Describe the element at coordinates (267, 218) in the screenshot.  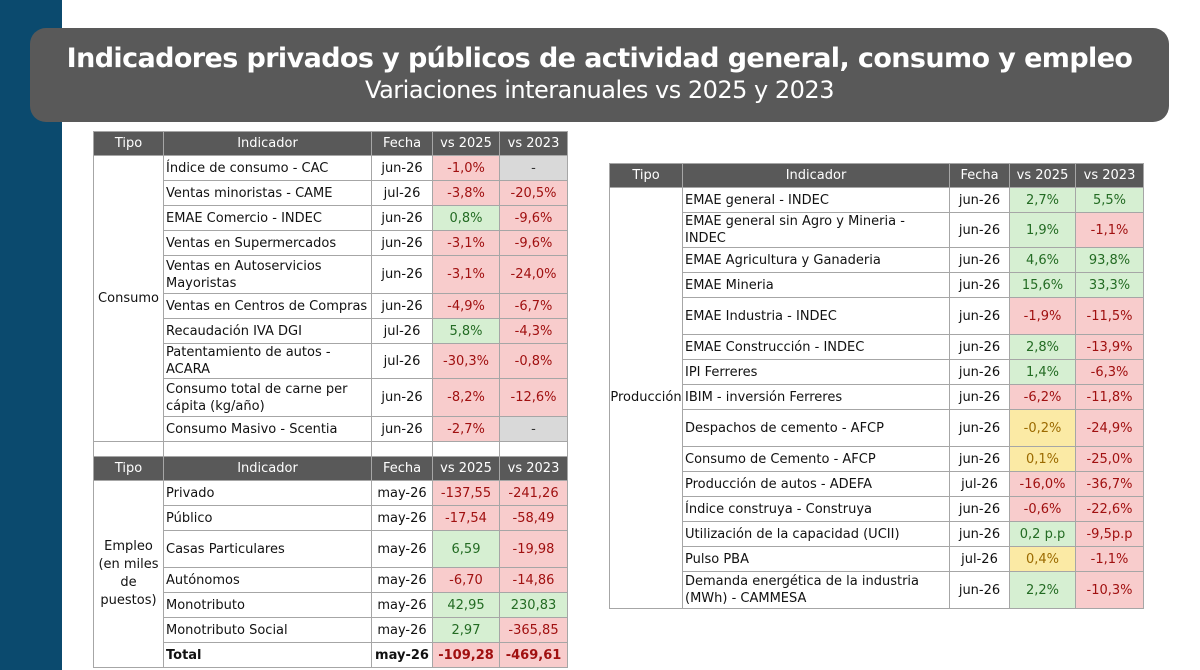
I see `indicator-cell: EMAE Comercio - INDEC` at that location.